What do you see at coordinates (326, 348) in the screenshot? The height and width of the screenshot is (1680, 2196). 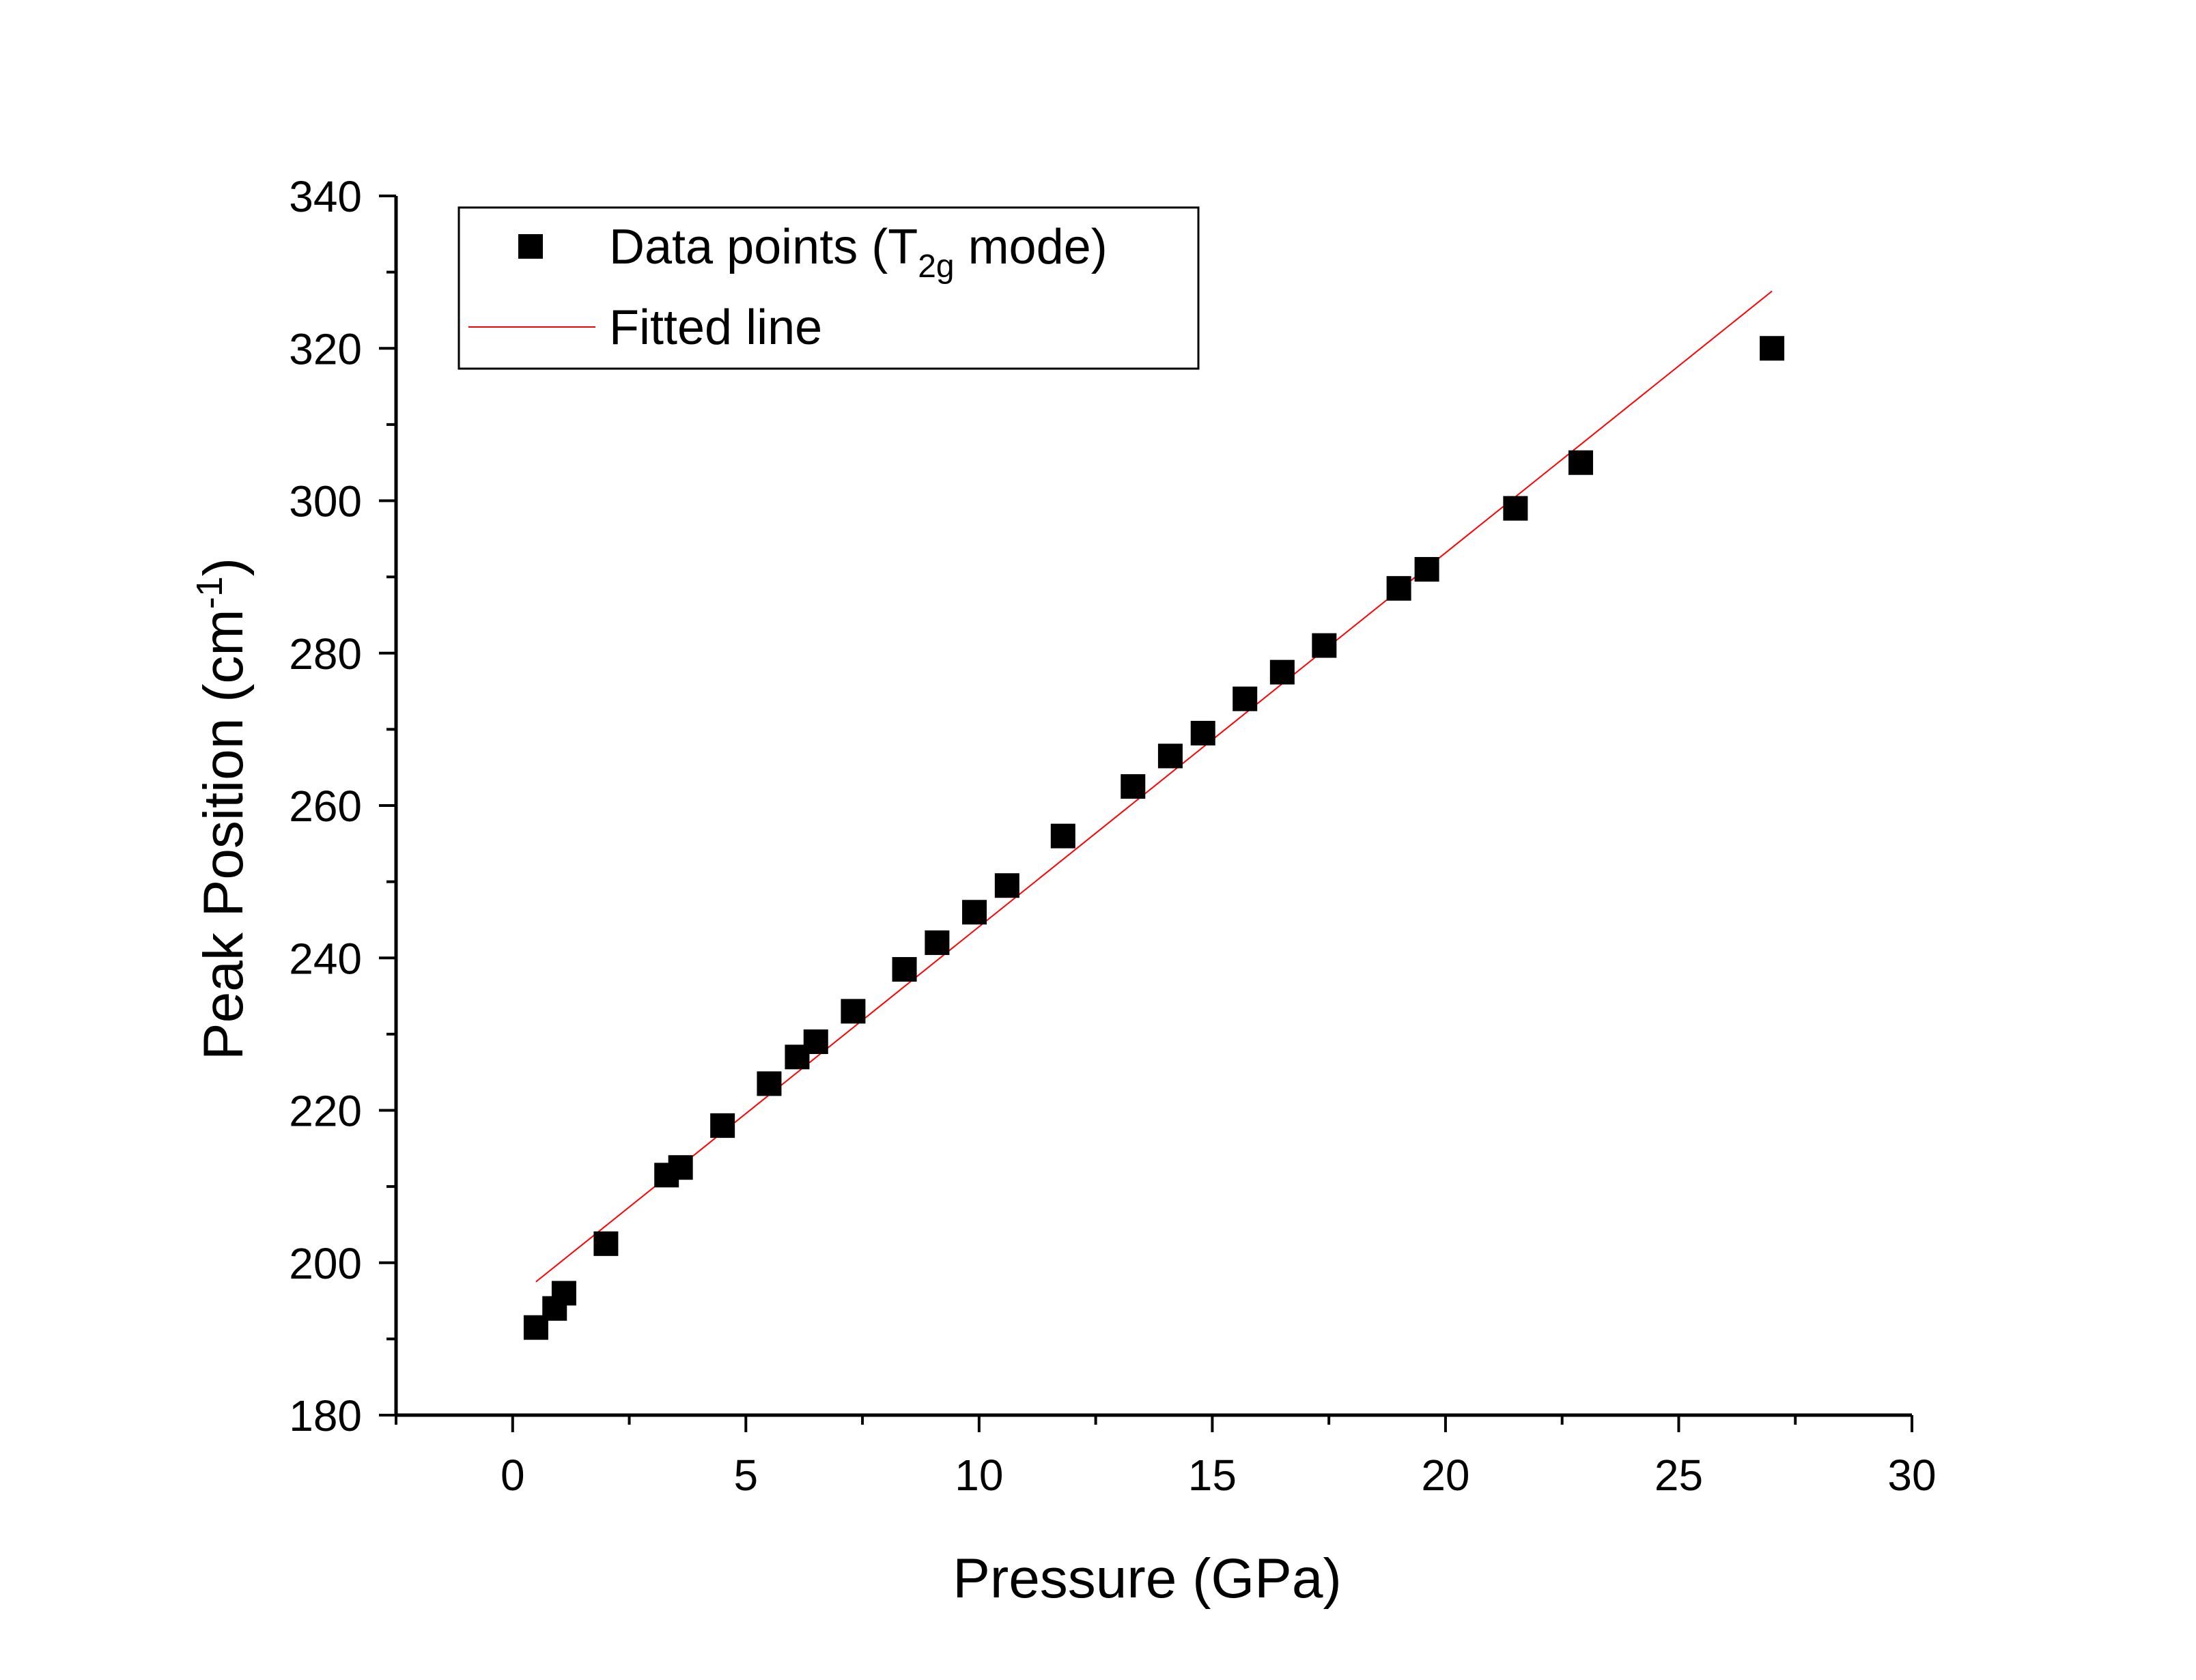 I see `y-tick-label: 320` at bounding box center [326, 348].